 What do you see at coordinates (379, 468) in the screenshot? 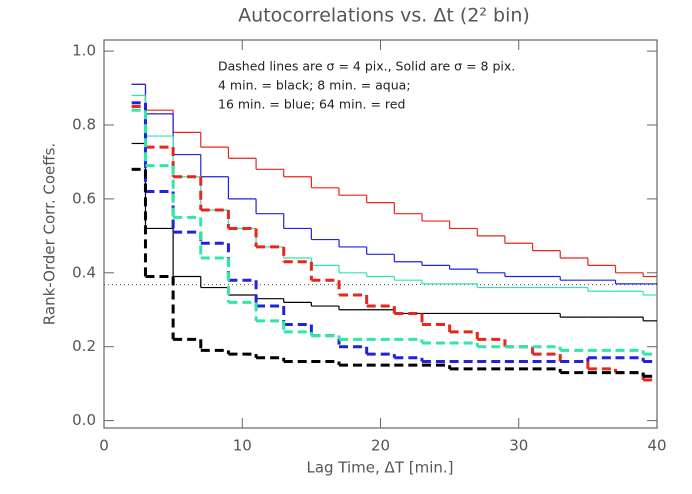
I see `x-axis-label: Lag Time, ΔT [min.]` at bounding box center [379, 468].